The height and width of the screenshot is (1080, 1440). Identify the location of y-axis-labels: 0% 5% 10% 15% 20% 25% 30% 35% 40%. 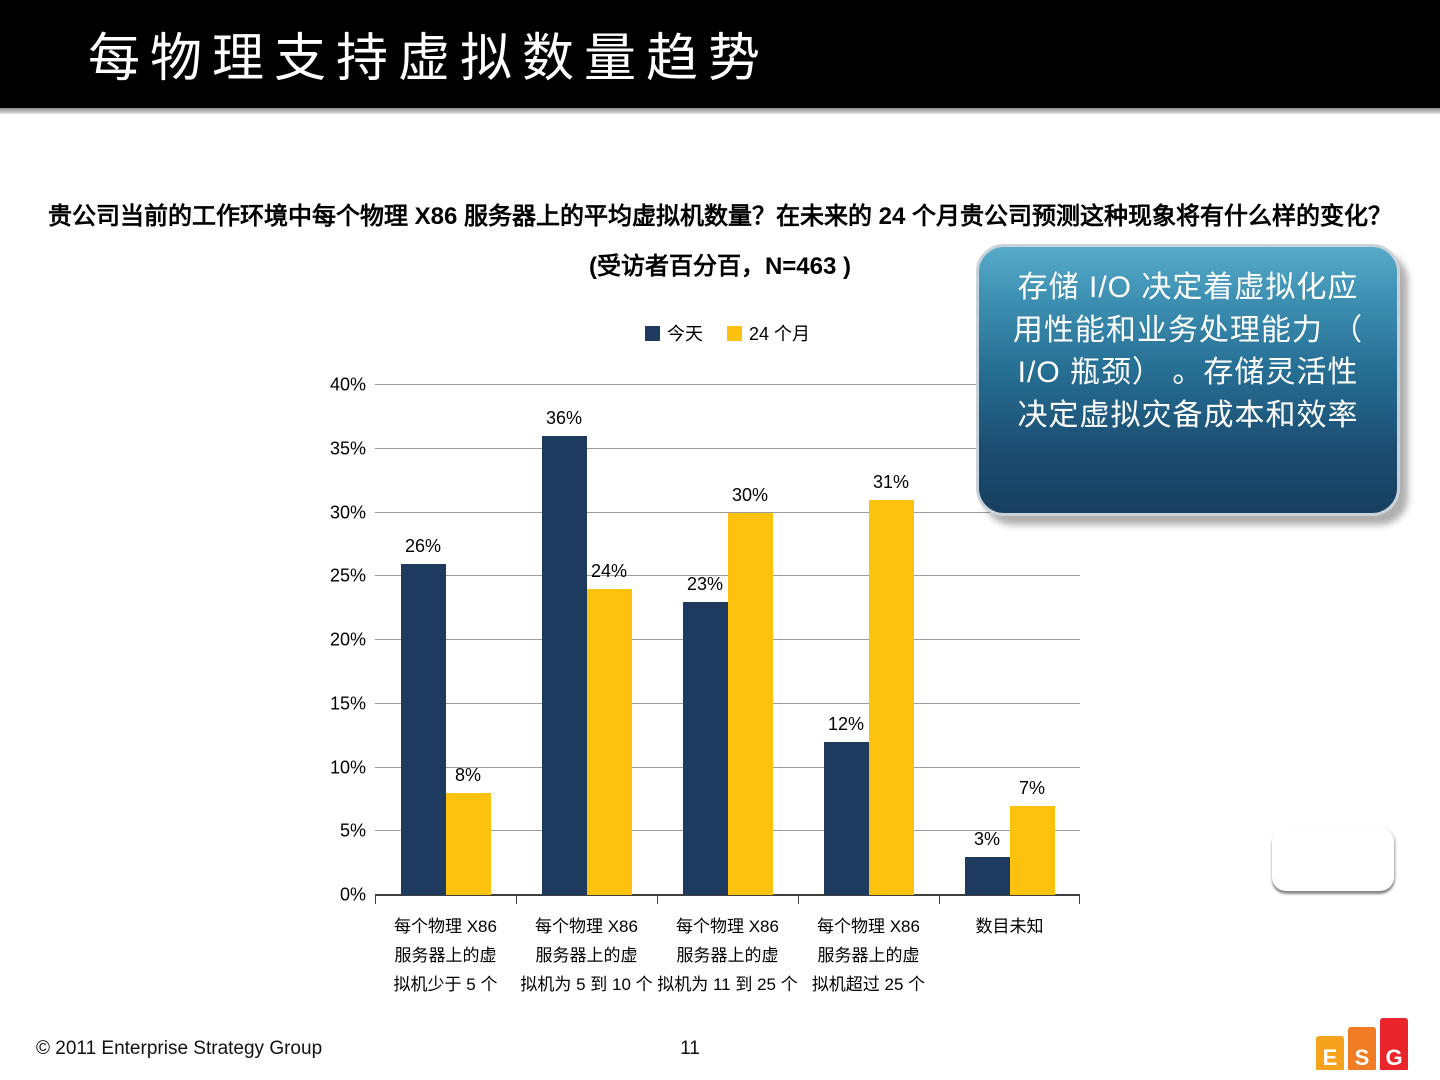
(328, 640).